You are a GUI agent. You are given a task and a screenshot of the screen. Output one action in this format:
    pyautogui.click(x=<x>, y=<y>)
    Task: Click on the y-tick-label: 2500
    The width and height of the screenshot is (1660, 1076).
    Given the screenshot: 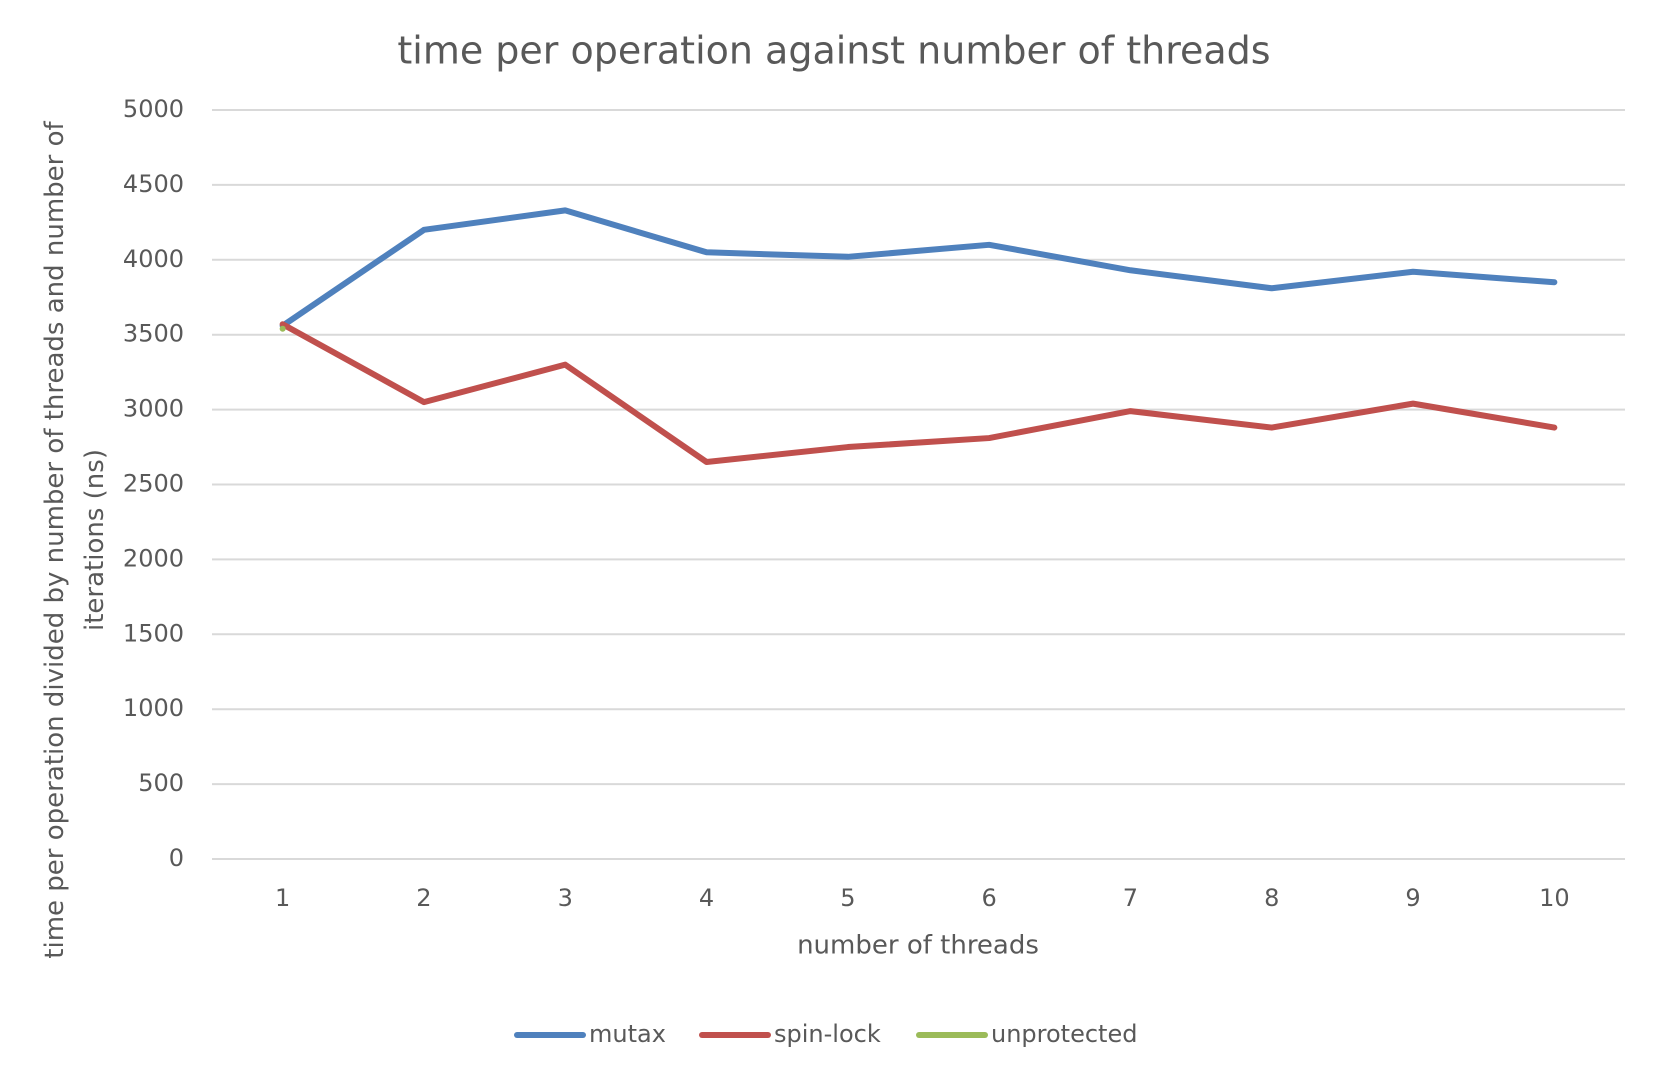 What is the action you would take?
    pyautogui.click(x=153, y=484)
    